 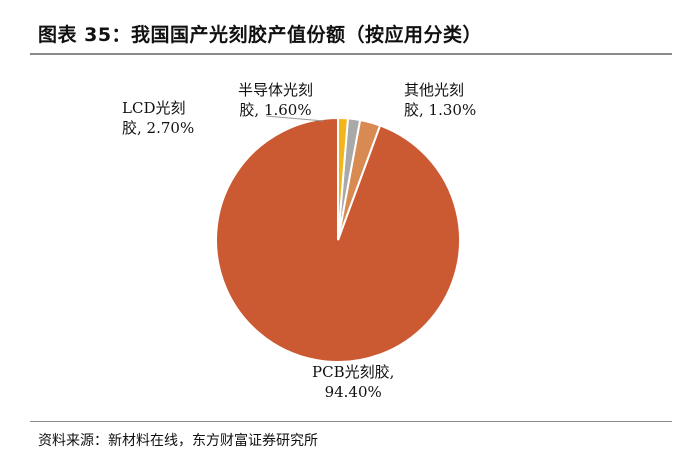 I want to click on label-pcb-value: 94.40%, so click(x=353, y=392).